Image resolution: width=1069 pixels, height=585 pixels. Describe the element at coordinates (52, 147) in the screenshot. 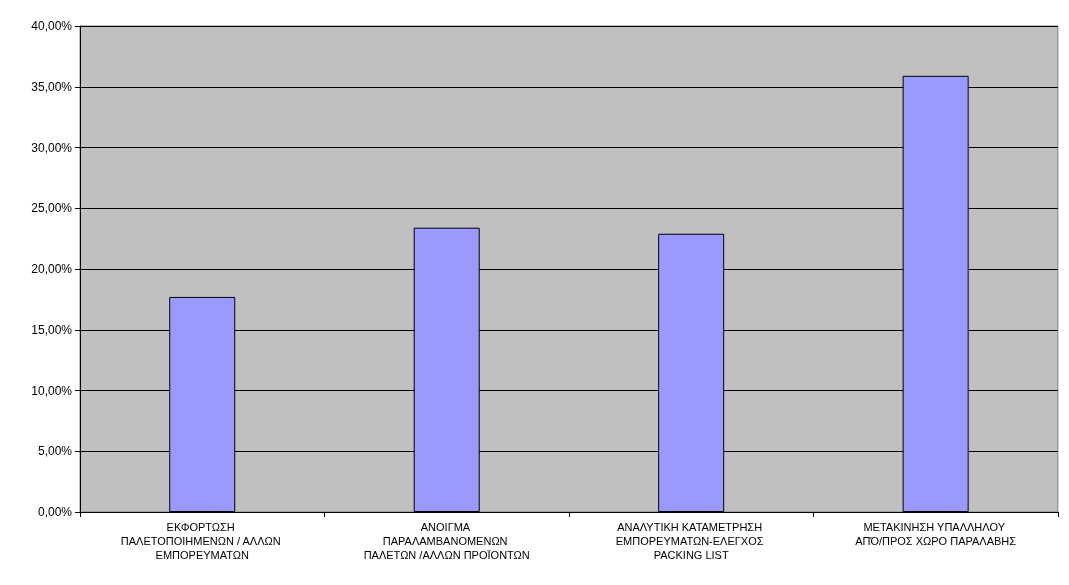

I see `y-tick-label: 30,00%` at that location.